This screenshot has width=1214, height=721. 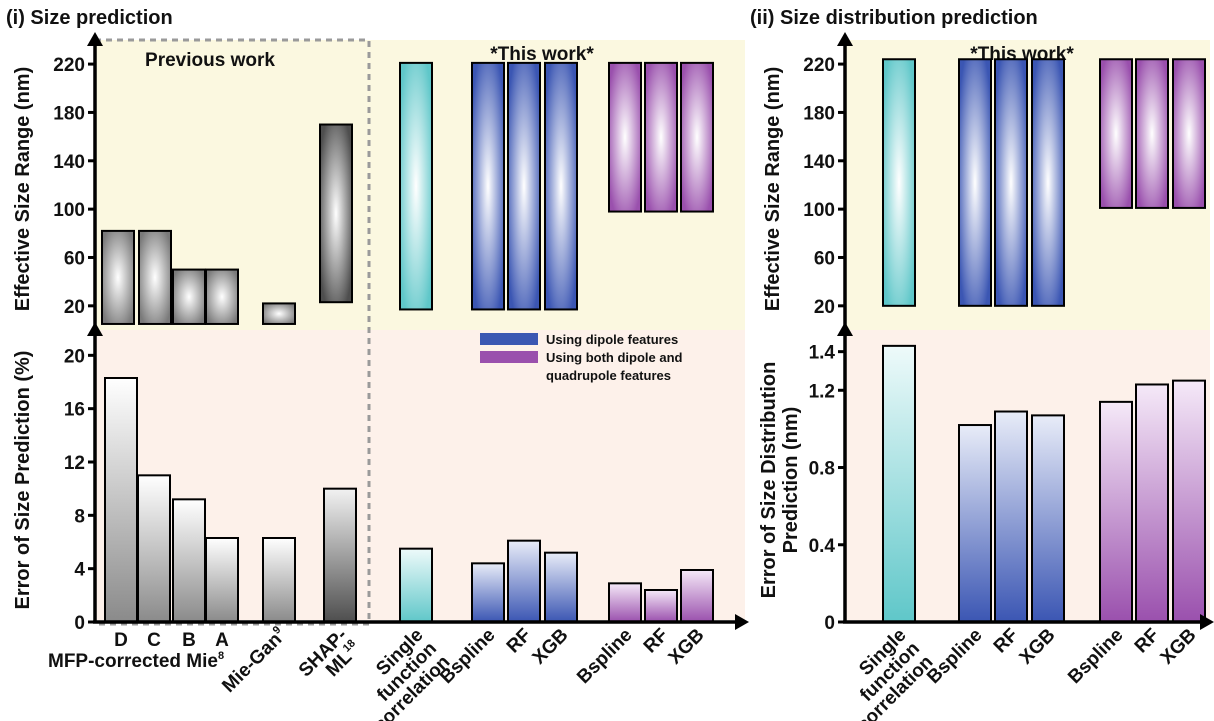 What do you see at coordinates (277, 630) in the screenshot?
I see `left-bottom-cat-label-4-sup: 9` at bounding box center [277, 630].